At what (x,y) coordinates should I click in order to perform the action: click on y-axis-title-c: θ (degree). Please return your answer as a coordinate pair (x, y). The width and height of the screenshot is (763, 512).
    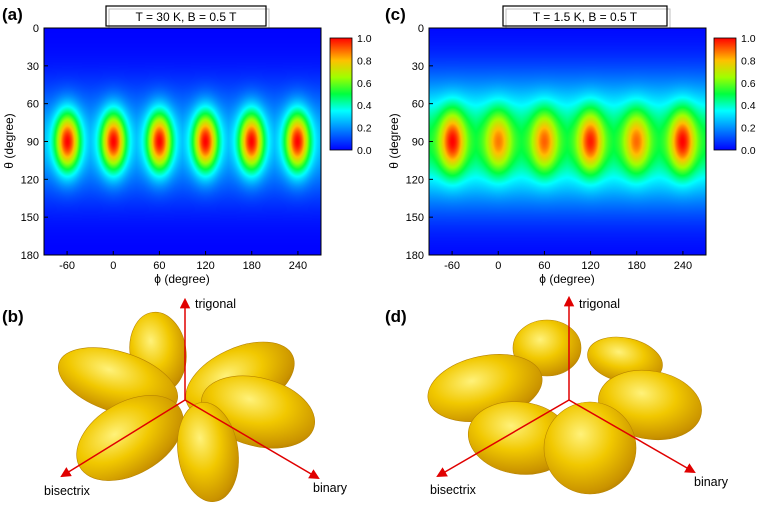
    Looking at the image, I should click on (394, 140).